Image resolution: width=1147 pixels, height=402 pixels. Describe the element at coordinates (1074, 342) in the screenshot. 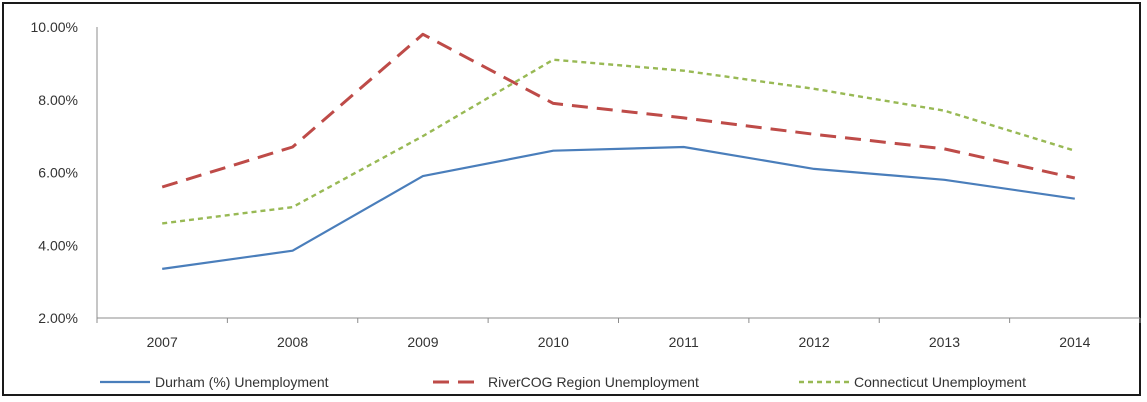

I see `x-tick-label: 2014` at that location.